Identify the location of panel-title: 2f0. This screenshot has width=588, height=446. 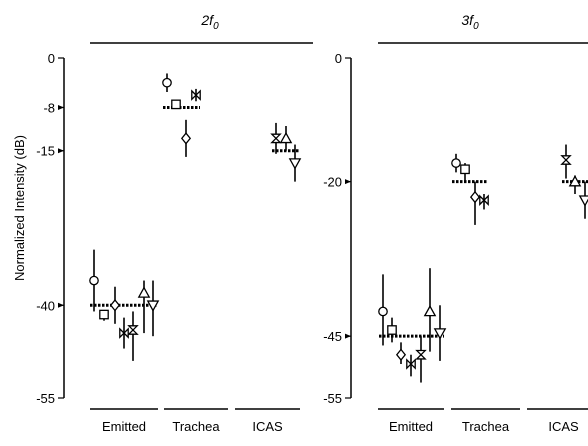
(209, 22).